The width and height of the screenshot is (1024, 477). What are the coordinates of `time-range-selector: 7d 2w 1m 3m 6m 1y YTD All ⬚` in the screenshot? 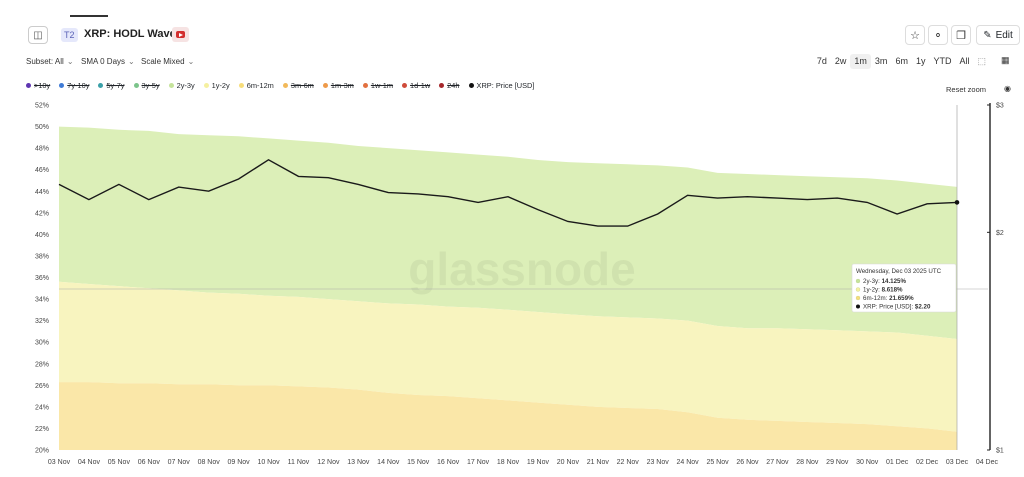 It's located at (901, 61).